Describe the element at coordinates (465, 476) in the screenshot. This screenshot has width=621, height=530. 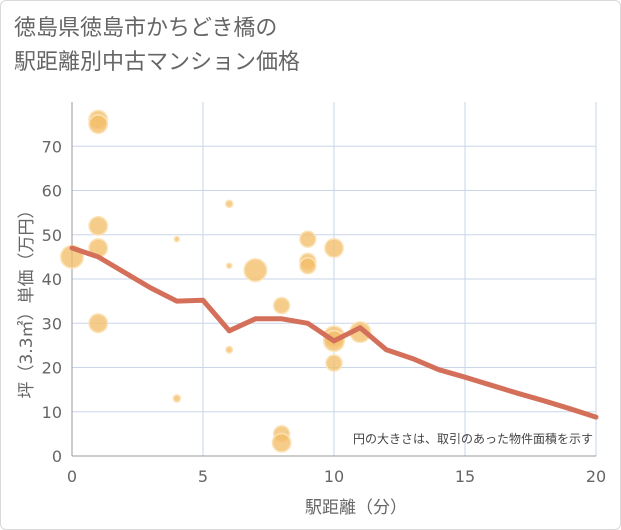
I see `x-tick-label: 15` at that location.